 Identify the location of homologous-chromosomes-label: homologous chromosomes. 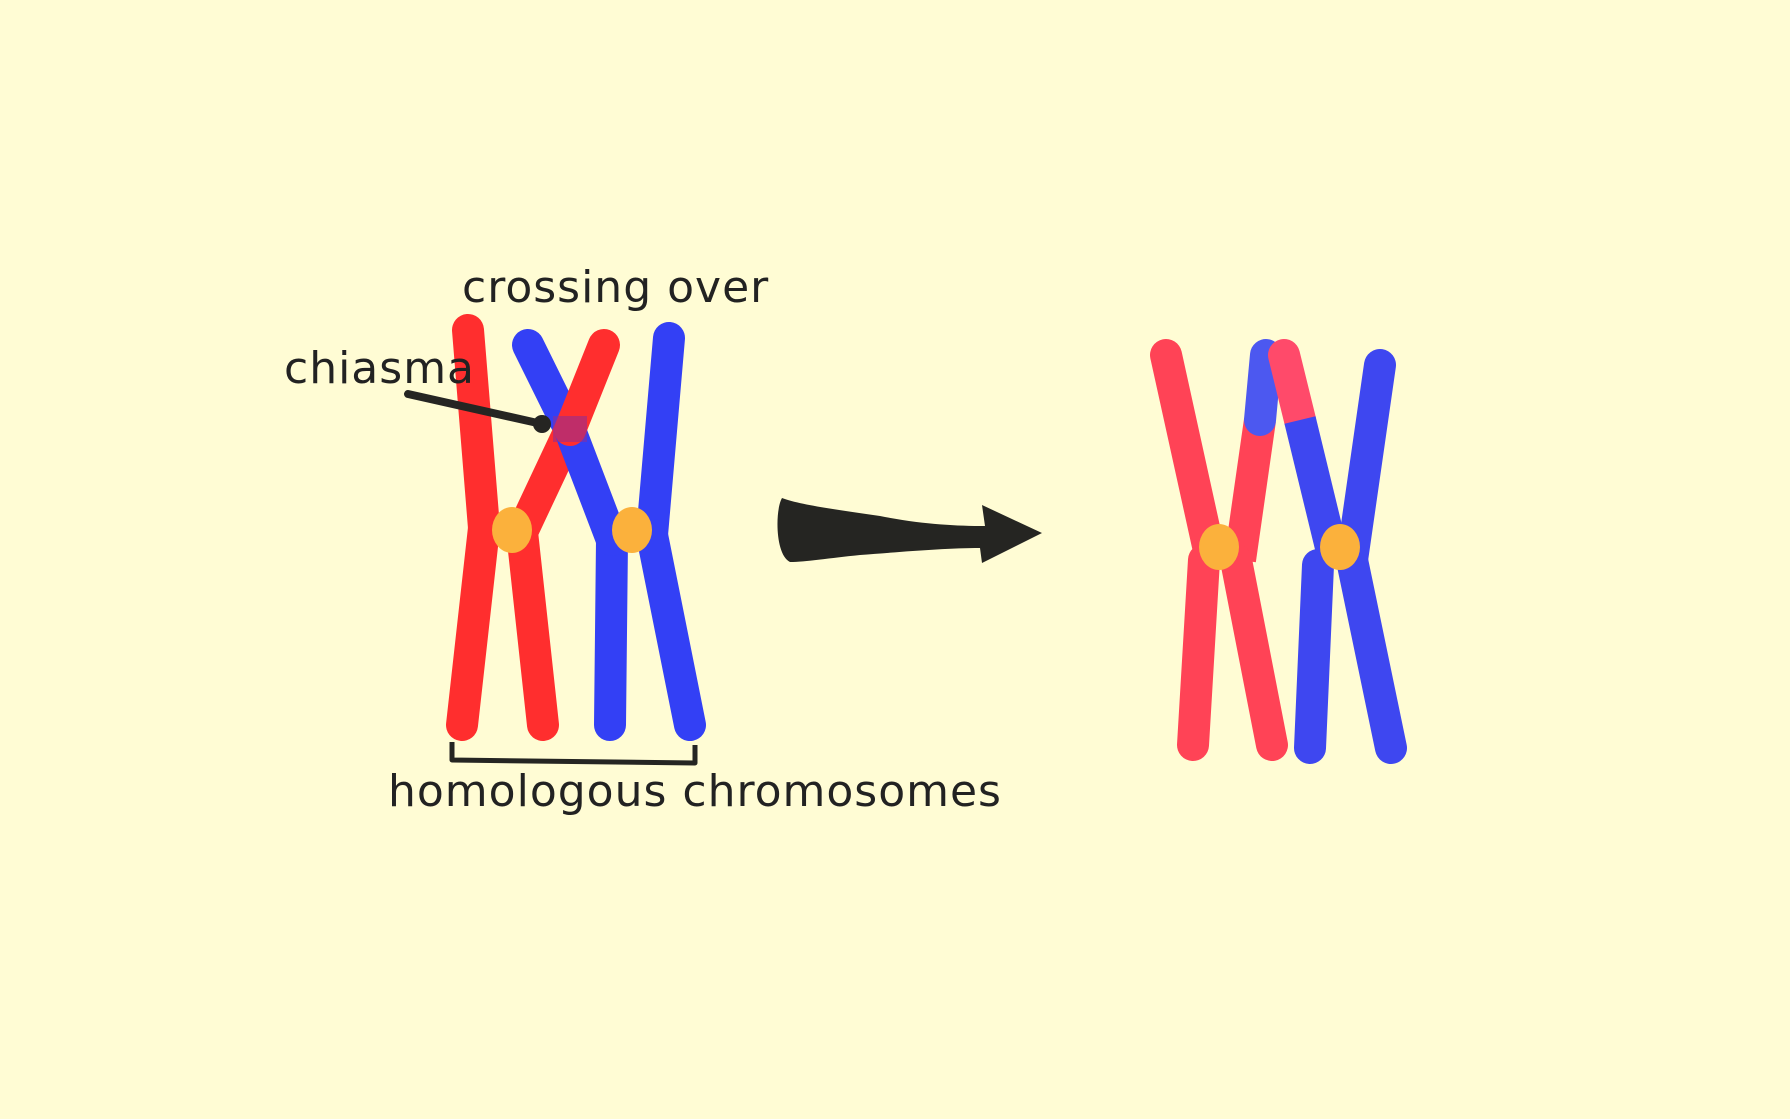
(695, 791).